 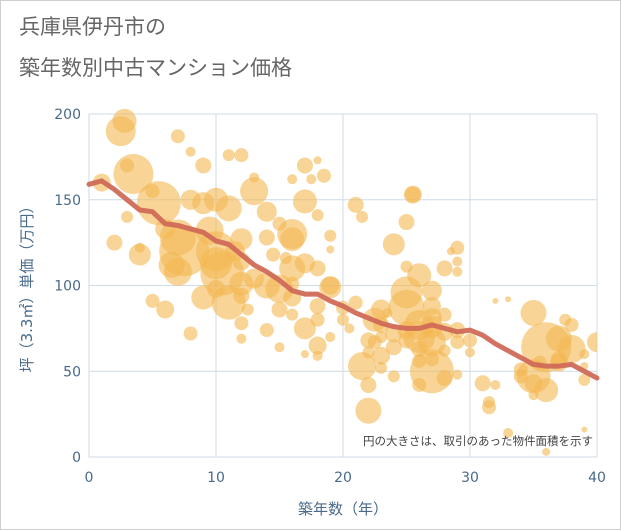 What do you see at coordinates (89, 478) in the screenshot?
I see `x-tick-label: 0` at bounding box center [89, 478].